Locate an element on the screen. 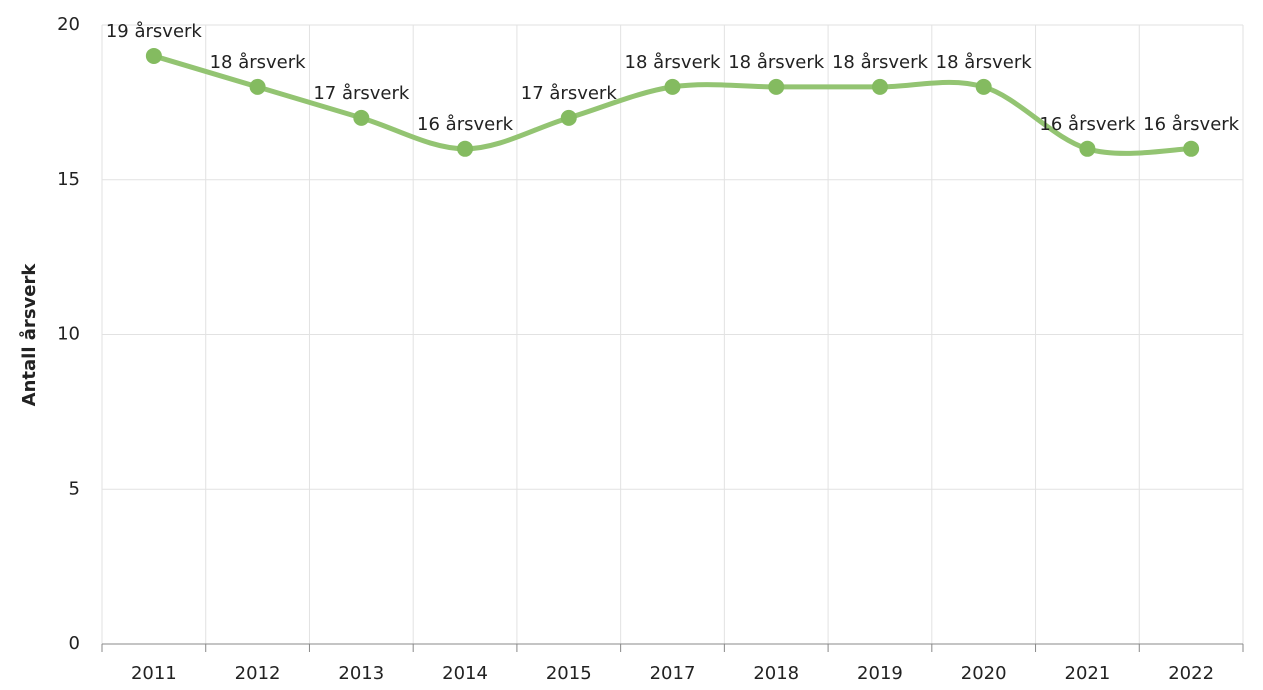 The width and height of the screenshot is (1263, 690). y-tick-label: 5 is located at coordinates (74, 488).